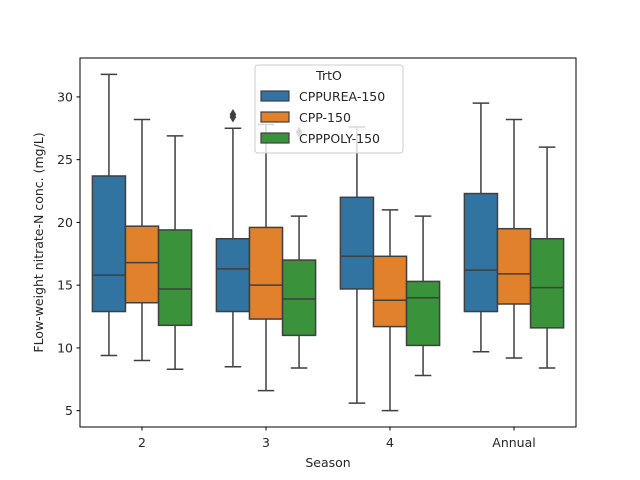  I want to click on y-tick-label: 25, so click(65, 159).